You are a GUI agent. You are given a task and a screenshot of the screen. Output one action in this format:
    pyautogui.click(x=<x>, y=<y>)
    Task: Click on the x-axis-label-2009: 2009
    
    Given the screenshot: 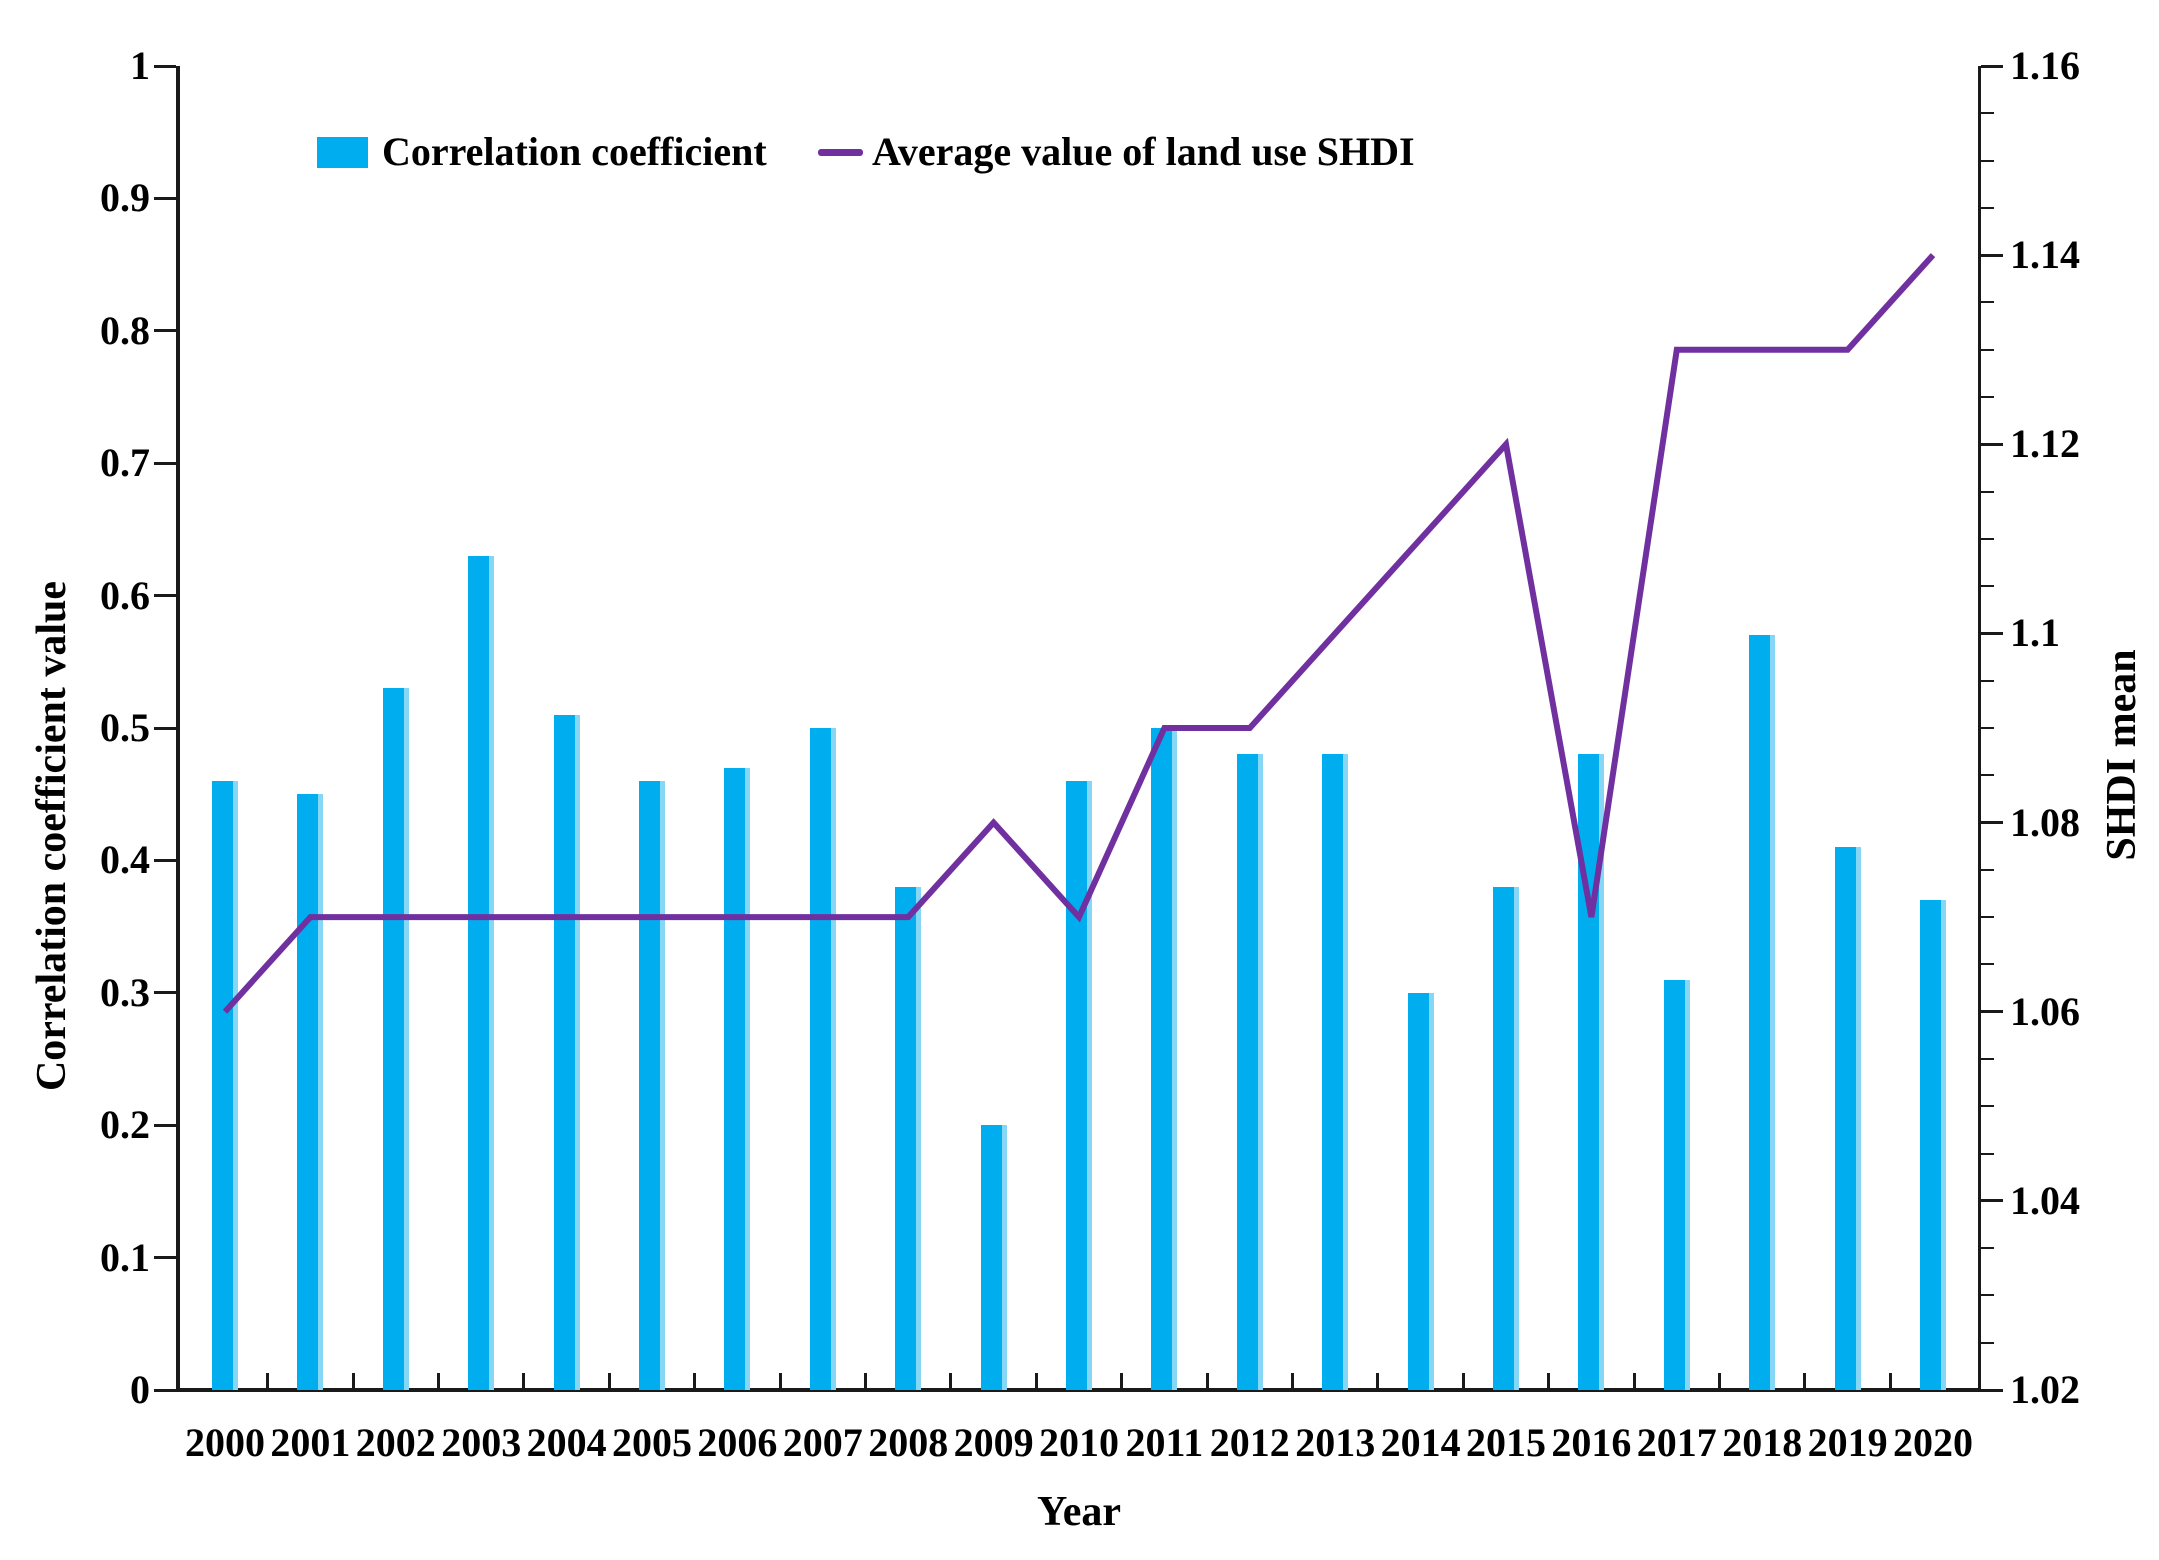 What is the action you would take?
    pyautogui.click(x=993, y=1442)
    